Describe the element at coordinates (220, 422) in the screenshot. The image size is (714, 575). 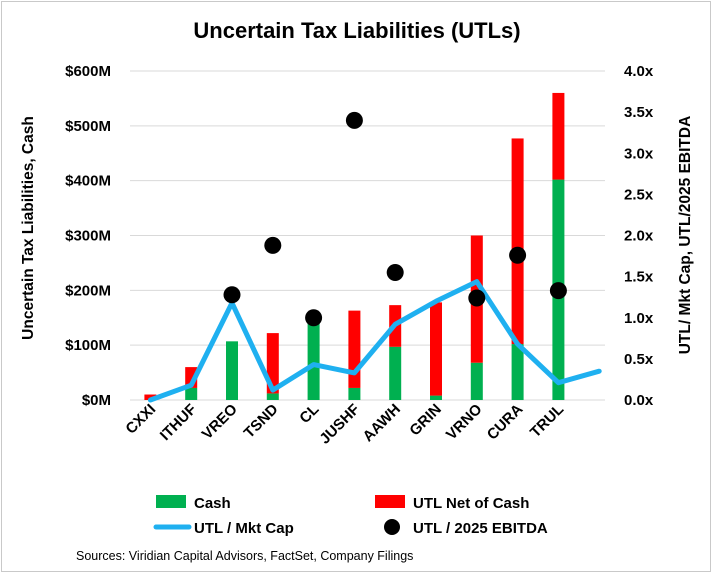
I see `x-tick-label: VREO` at that location.